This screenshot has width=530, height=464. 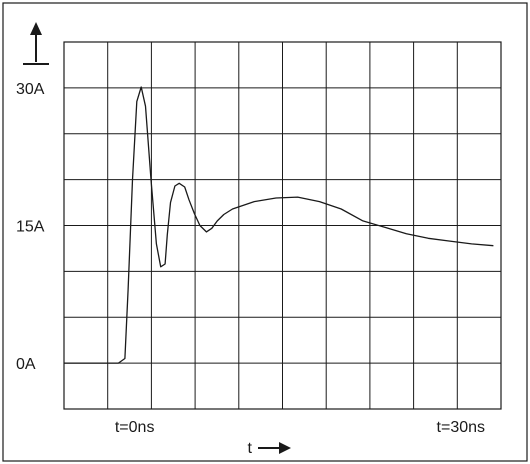 I want to click on y-tick-label: 15A, so click(x=30, y=227).